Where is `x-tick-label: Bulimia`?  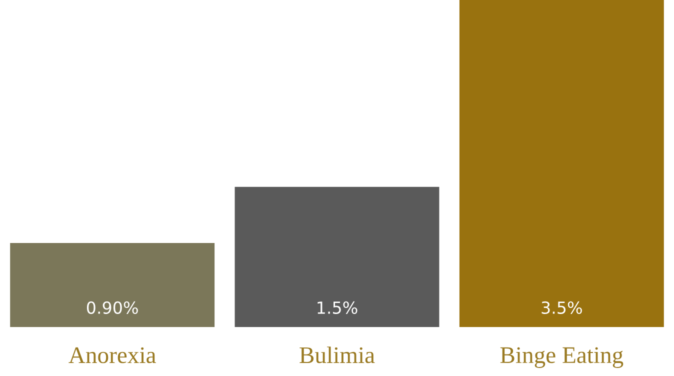 x-tick-label: Bulimia is located at coordinates (337, 355).